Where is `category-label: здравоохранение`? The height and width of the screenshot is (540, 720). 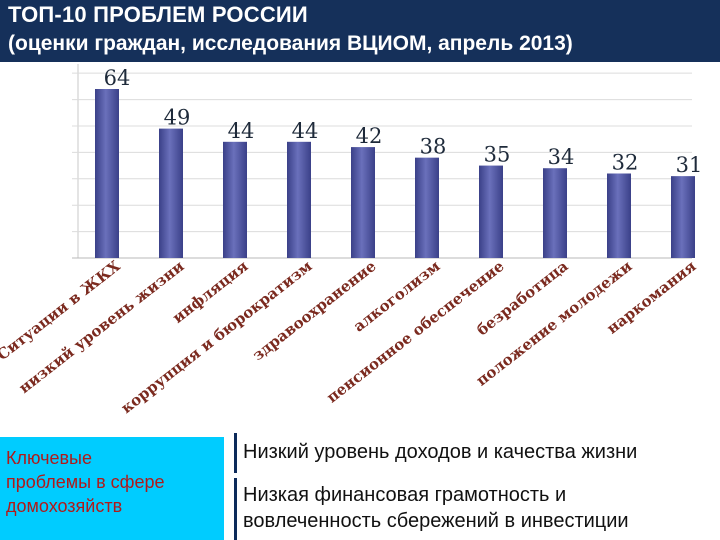 category-label: здравоохранение is located at coordinates (314, 310).